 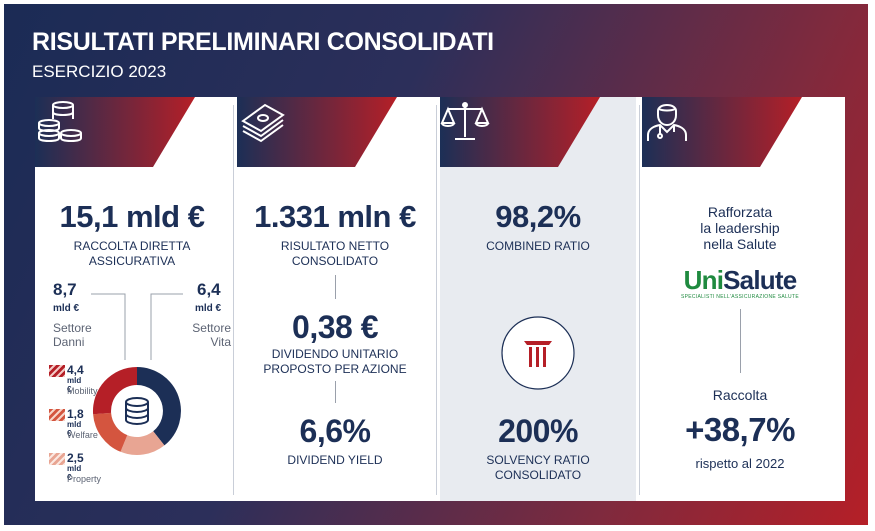 What do you see at coordinates (209, 289) in the screenshot?
I see `vita-value: 6,4` at bounding box center [209, 289].